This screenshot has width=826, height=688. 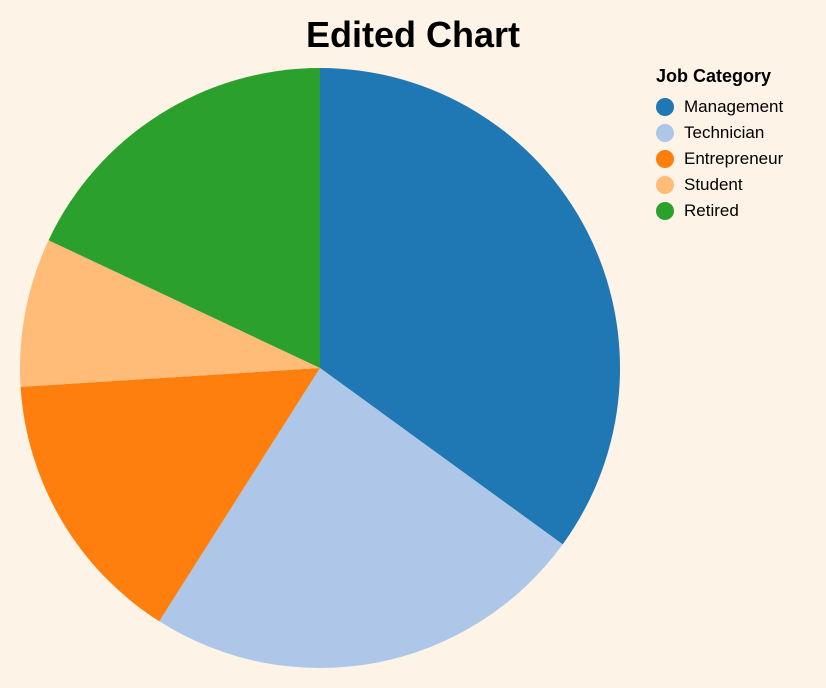 I want to click on legend-item-management: Management, so click(x=719, y=107).